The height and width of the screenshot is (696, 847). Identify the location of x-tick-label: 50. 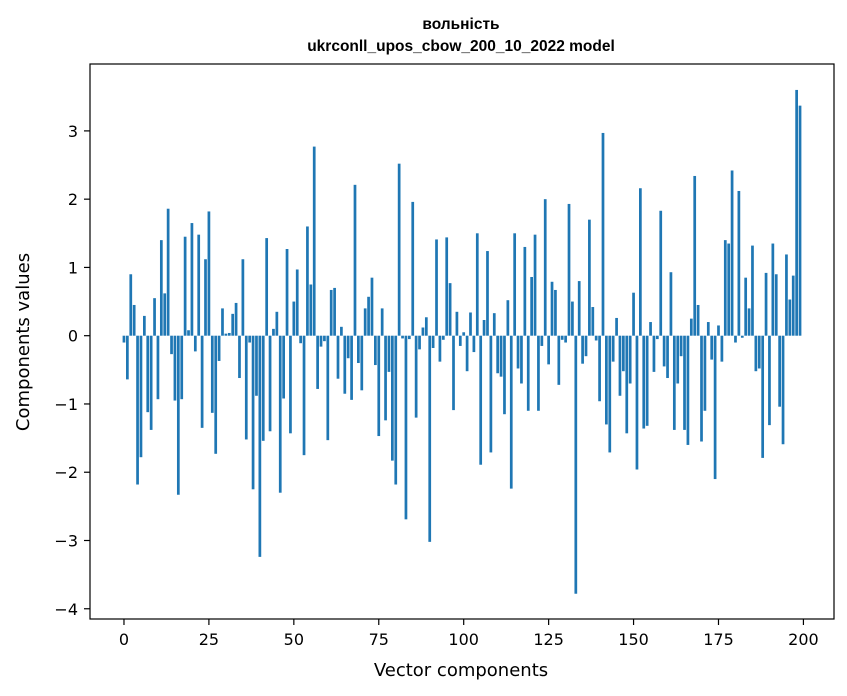
(294, 639).